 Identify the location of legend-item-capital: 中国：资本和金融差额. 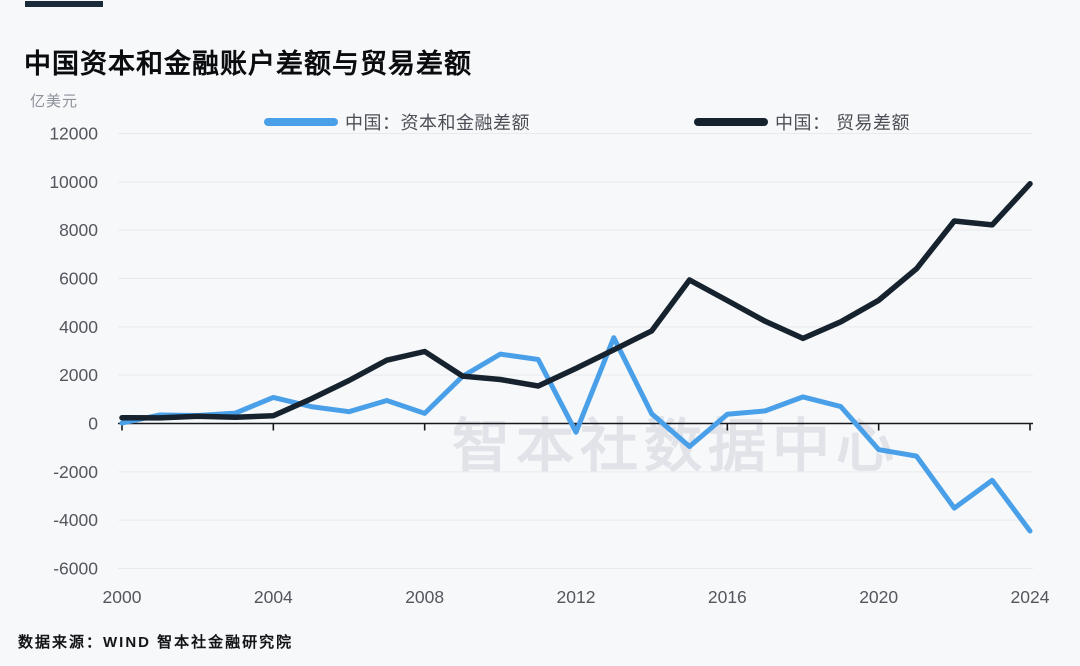
(397, 122).